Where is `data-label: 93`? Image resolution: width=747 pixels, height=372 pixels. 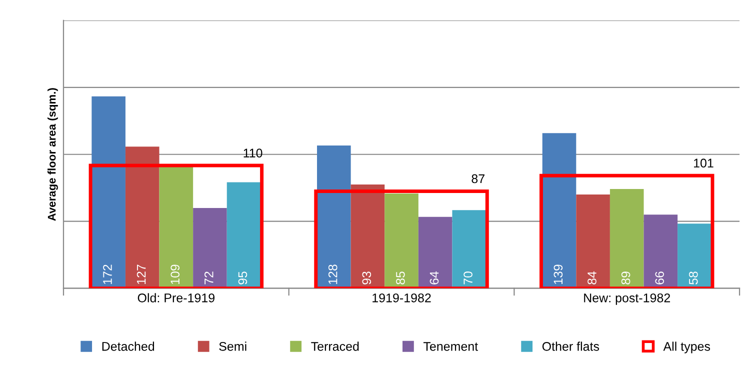 data-label: 93 is located at coordinates (367, 278).